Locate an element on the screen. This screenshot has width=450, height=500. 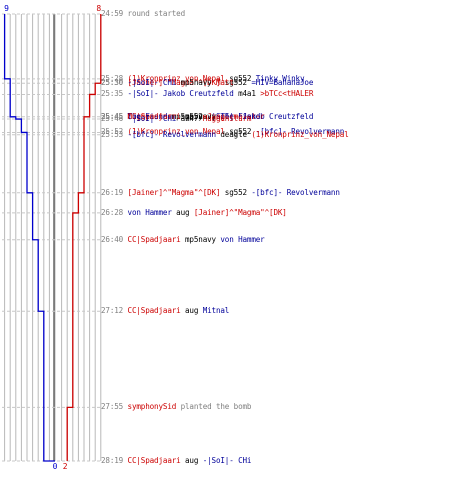
weapon-name: m4a1 is located at coordinates (247, 94).